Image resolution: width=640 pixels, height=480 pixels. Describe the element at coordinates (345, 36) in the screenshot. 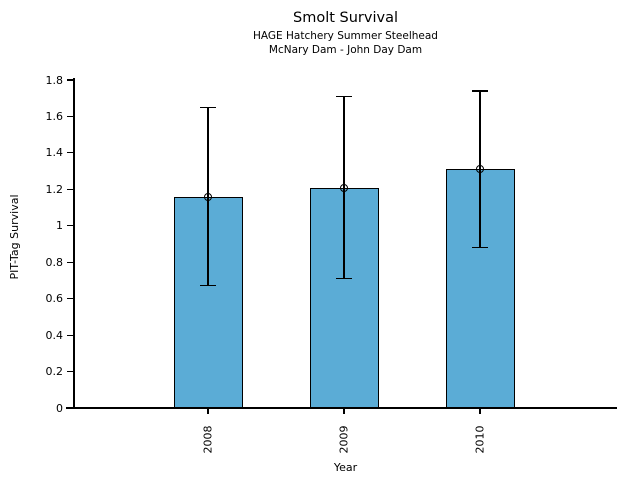

I see `chart-subtitle-1: HAGE Hatchery Summer Steelhead` at that location.